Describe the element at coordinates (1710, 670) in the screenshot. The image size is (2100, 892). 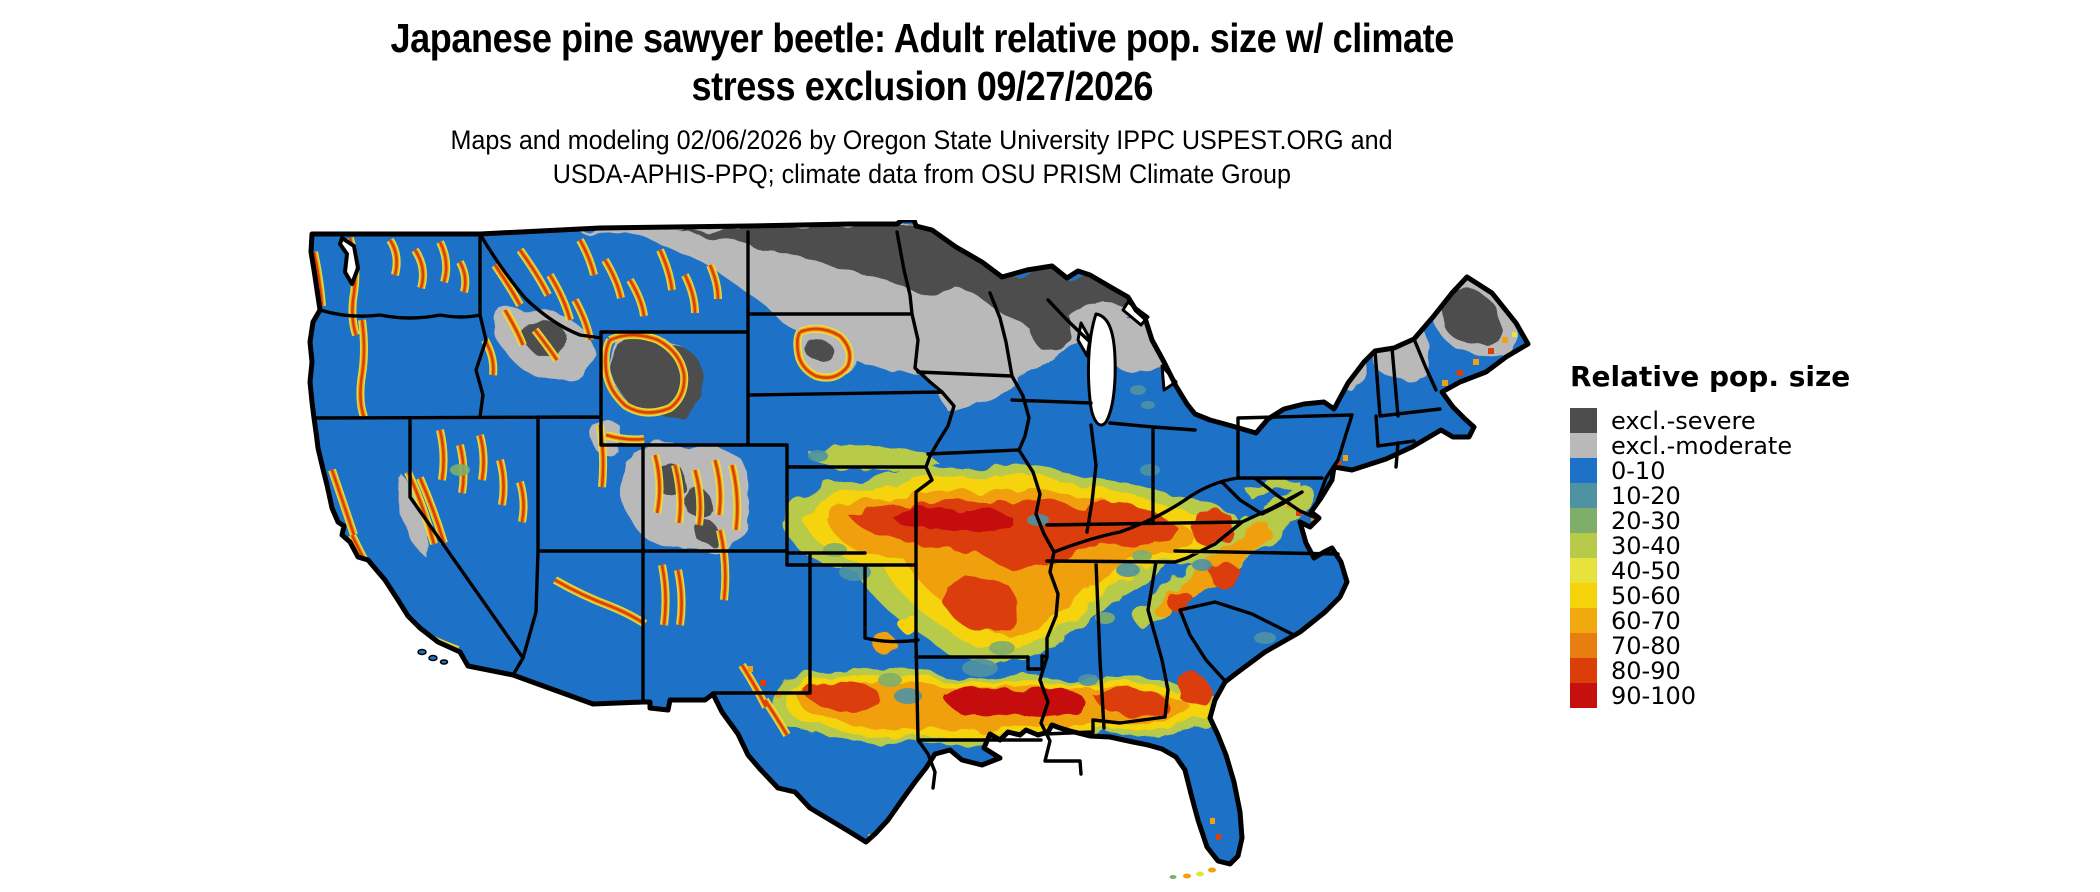
I see `legend-item-80-90: 80-90` at that location.